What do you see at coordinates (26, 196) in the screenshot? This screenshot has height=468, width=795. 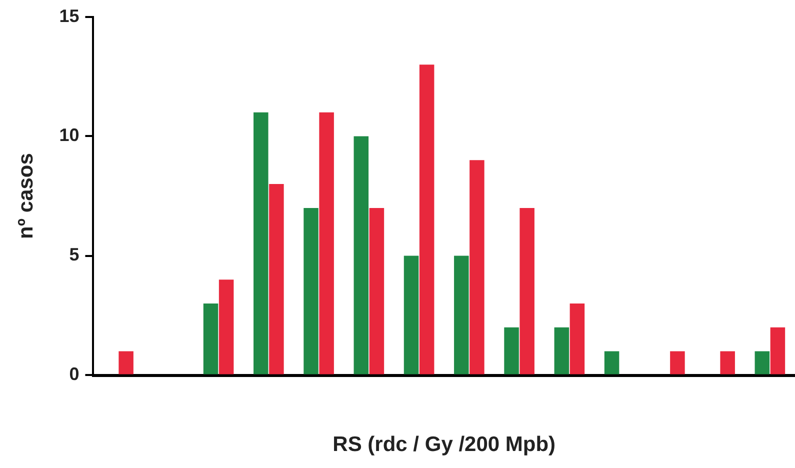 I see `y-axis-title: nº casos` at bounding box center [26, 196].